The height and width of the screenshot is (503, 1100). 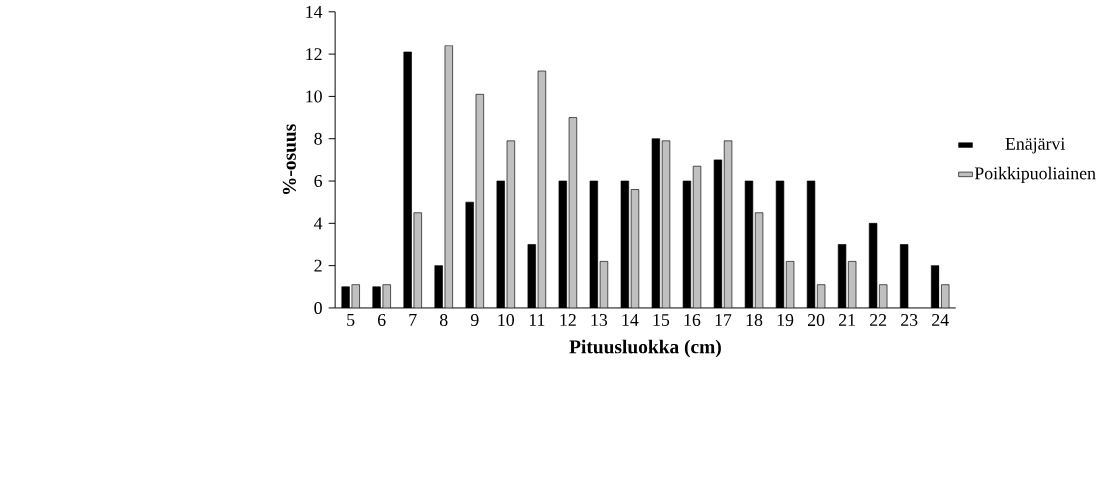 What do you see at coordinates (816, 320) in the screenshot?
I see `x-tick-label: 20` at bounding box center [816, 320].